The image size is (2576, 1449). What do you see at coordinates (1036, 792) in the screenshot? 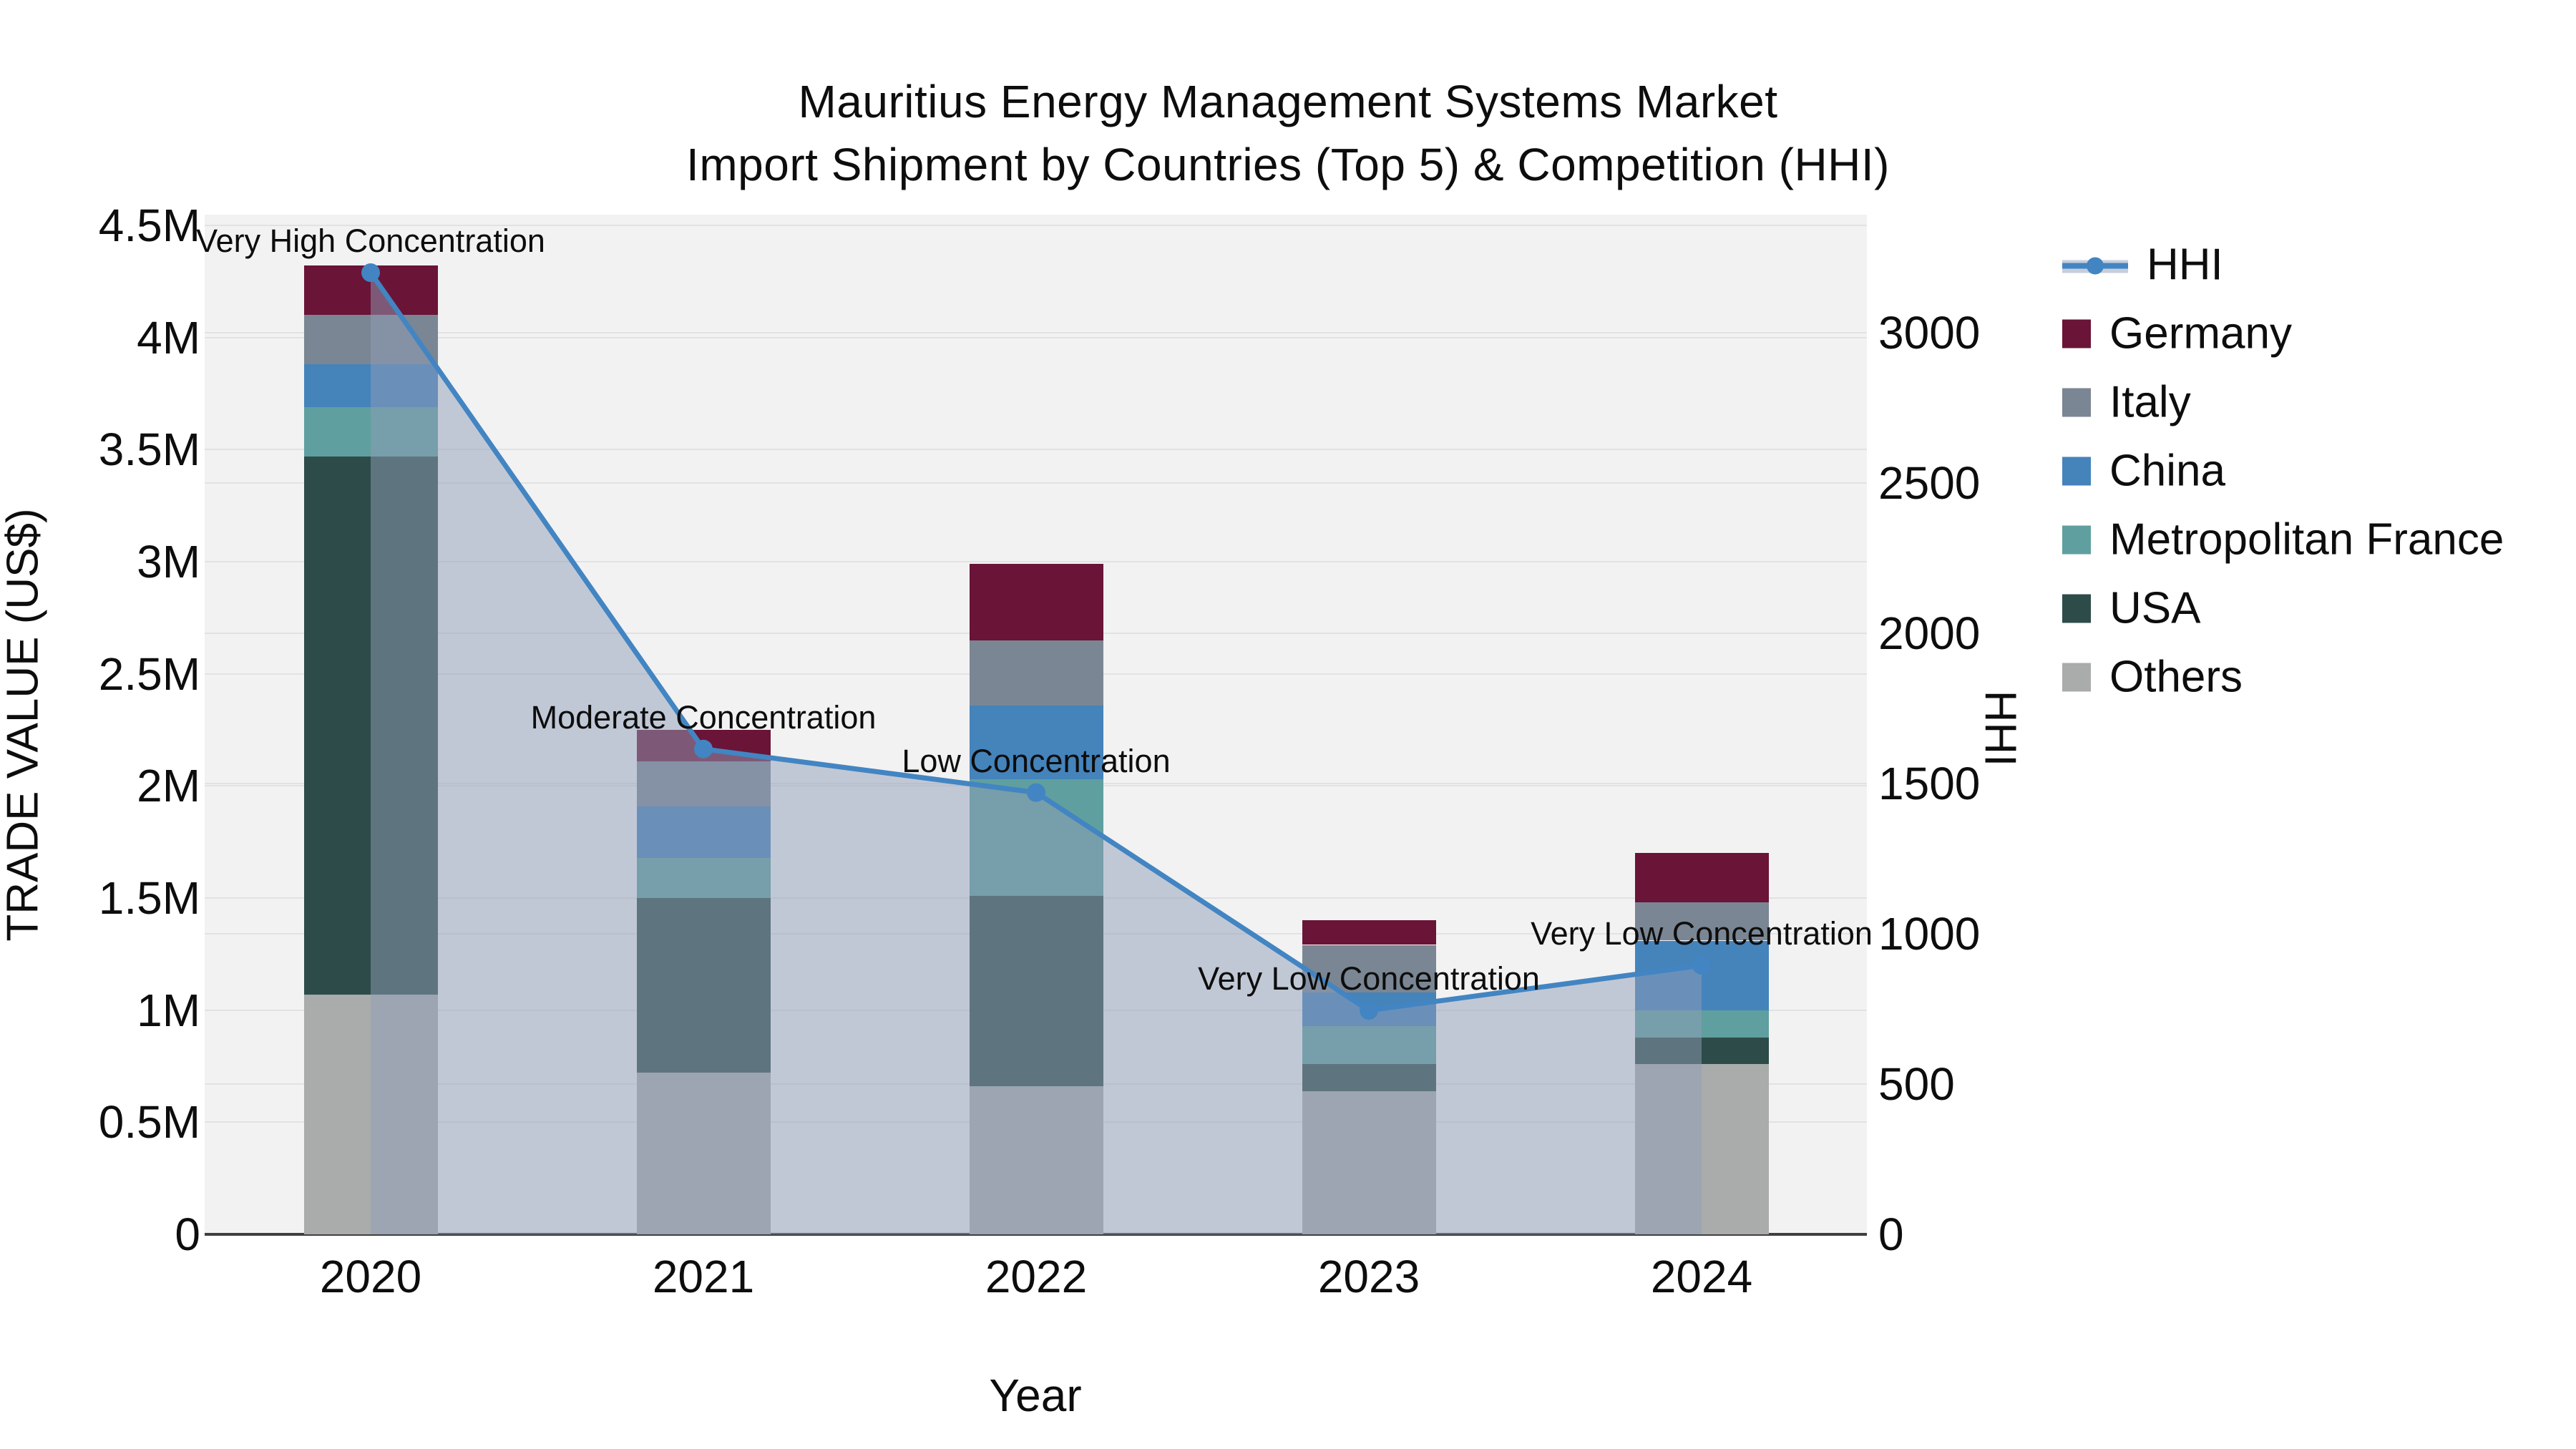
I see `hhi-marker-2022` at bounding box center [1036, 792].